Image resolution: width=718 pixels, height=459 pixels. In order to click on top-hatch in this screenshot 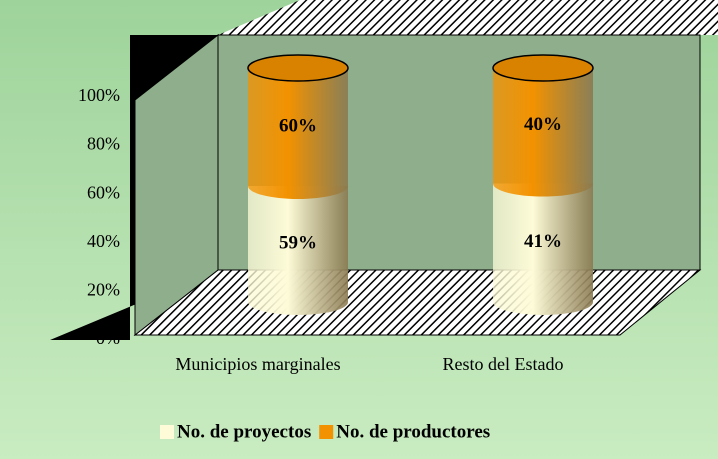, I will do `click(468, 17)`.